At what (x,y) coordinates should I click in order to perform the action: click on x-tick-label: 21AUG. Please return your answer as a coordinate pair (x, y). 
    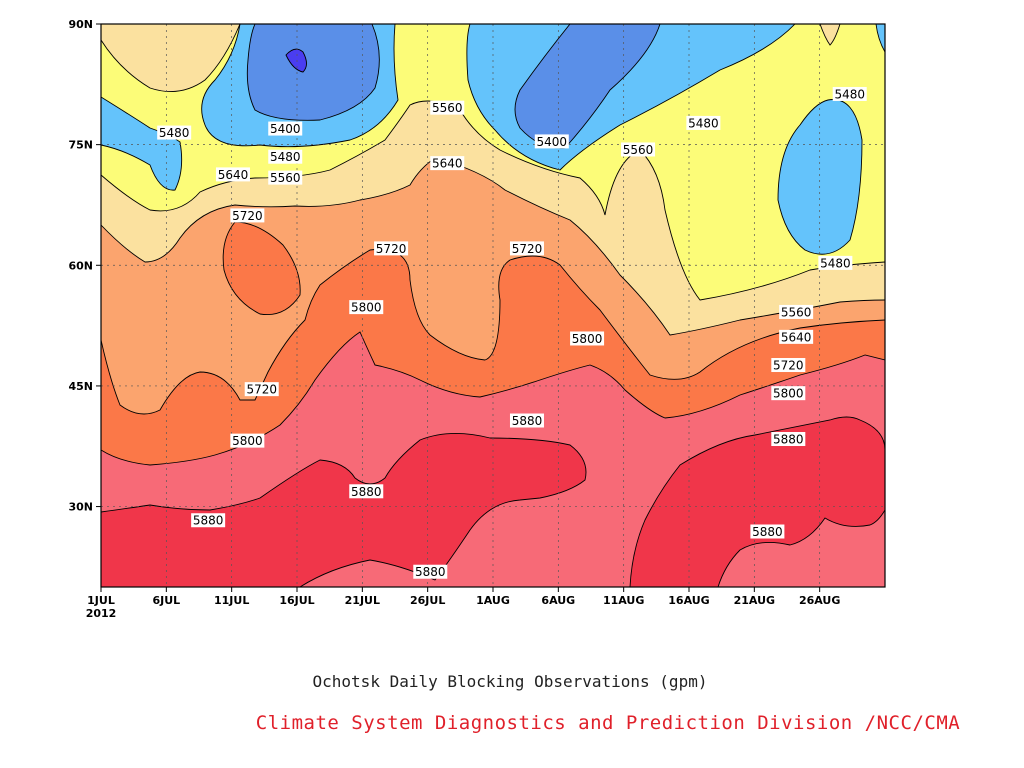
    Looking at the image, I should click on (754, 600).